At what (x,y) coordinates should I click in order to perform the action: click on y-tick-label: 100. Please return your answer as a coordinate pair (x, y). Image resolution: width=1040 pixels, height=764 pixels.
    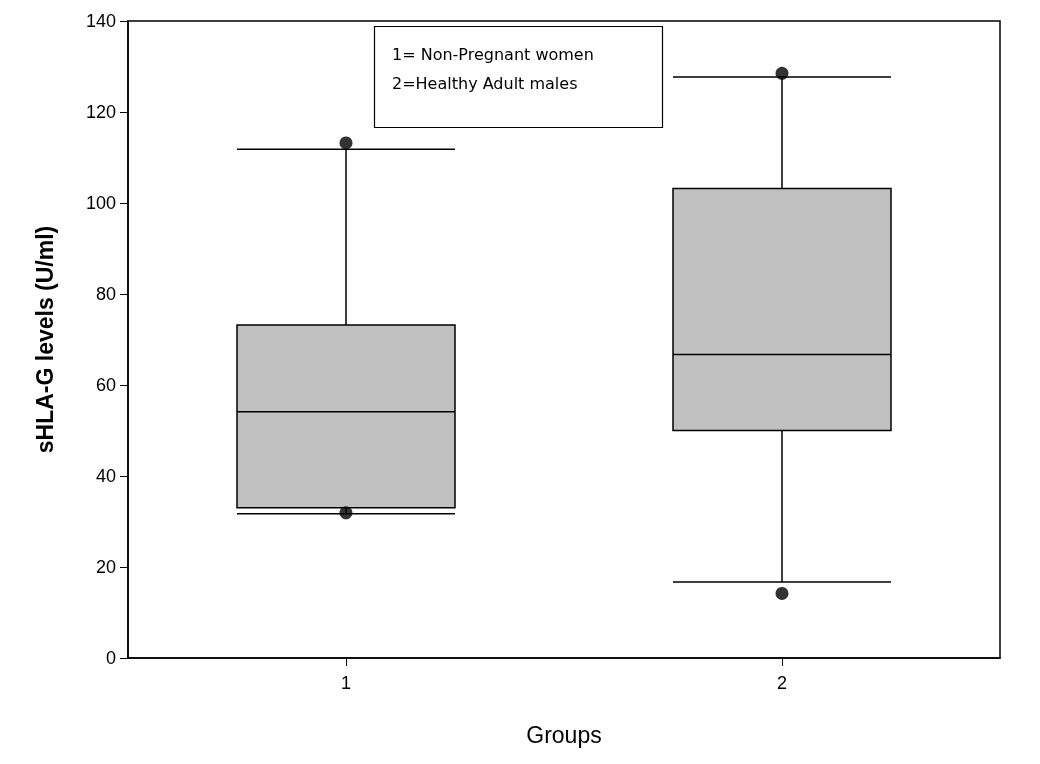
    Looking at the image, I should click on (100, 203).